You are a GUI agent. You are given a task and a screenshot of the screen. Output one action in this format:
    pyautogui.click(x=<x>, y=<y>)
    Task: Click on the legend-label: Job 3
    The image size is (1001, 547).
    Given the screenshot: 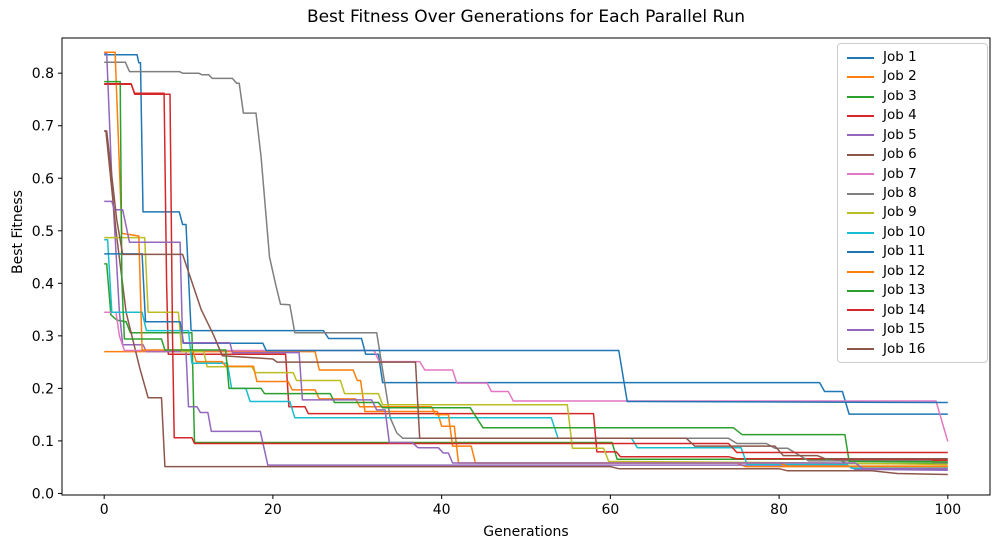 What is the action you would take?
    pyautogui.click(x=900, y=95)
    